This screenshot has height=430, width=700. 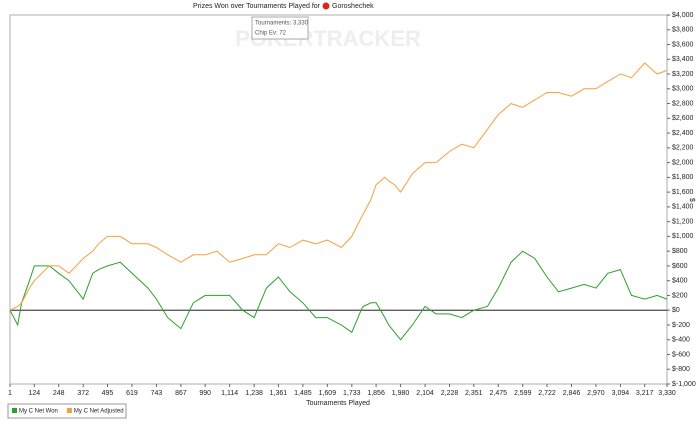 I want to click on y-tick-label: $-1,000, so click(x=684, y=384).